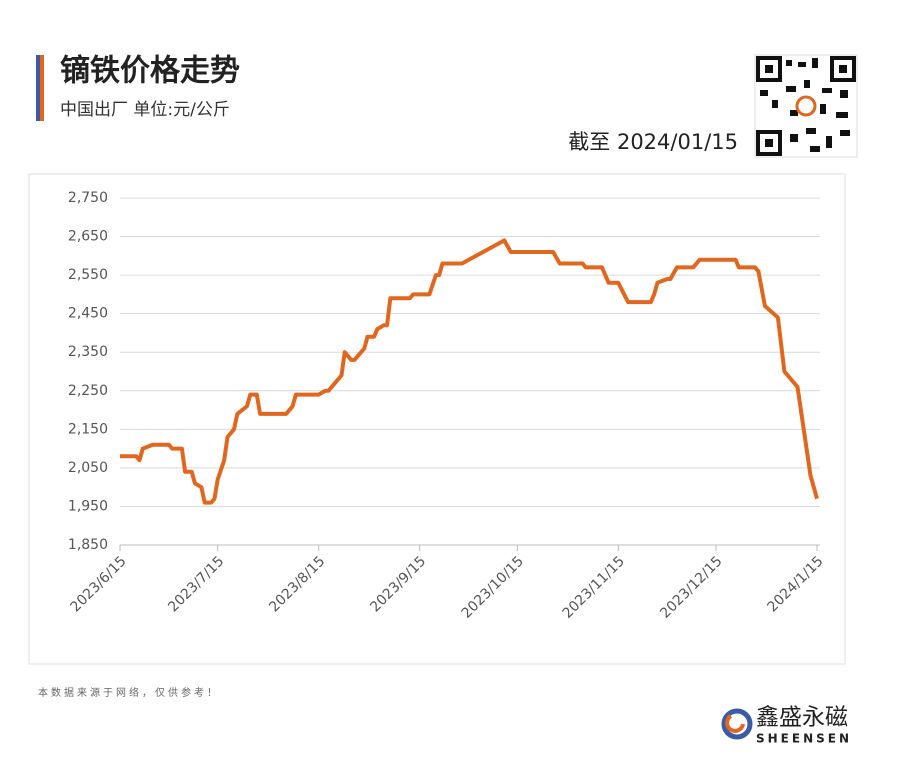 The width and height of the screenshot is (900, 770). I want to click on logo, so click(737, 724).